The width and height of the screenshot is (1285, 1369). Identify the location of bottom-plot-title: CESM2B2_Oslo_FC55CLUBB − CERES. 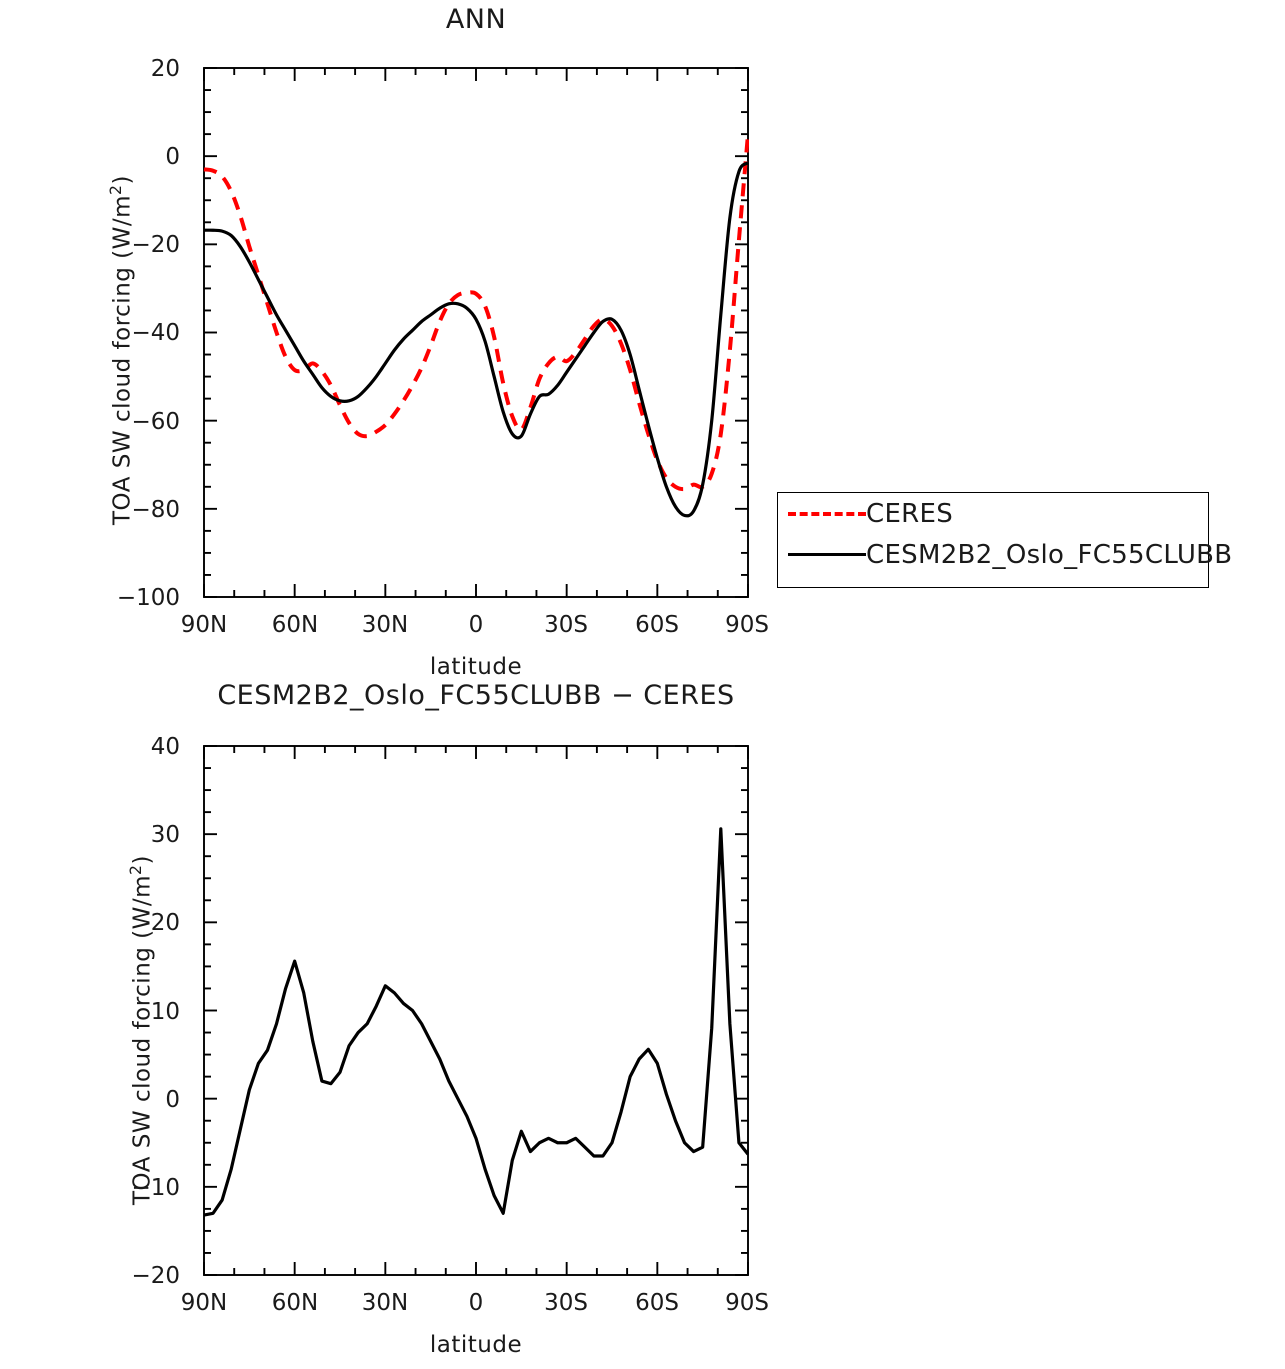
(476, 695).